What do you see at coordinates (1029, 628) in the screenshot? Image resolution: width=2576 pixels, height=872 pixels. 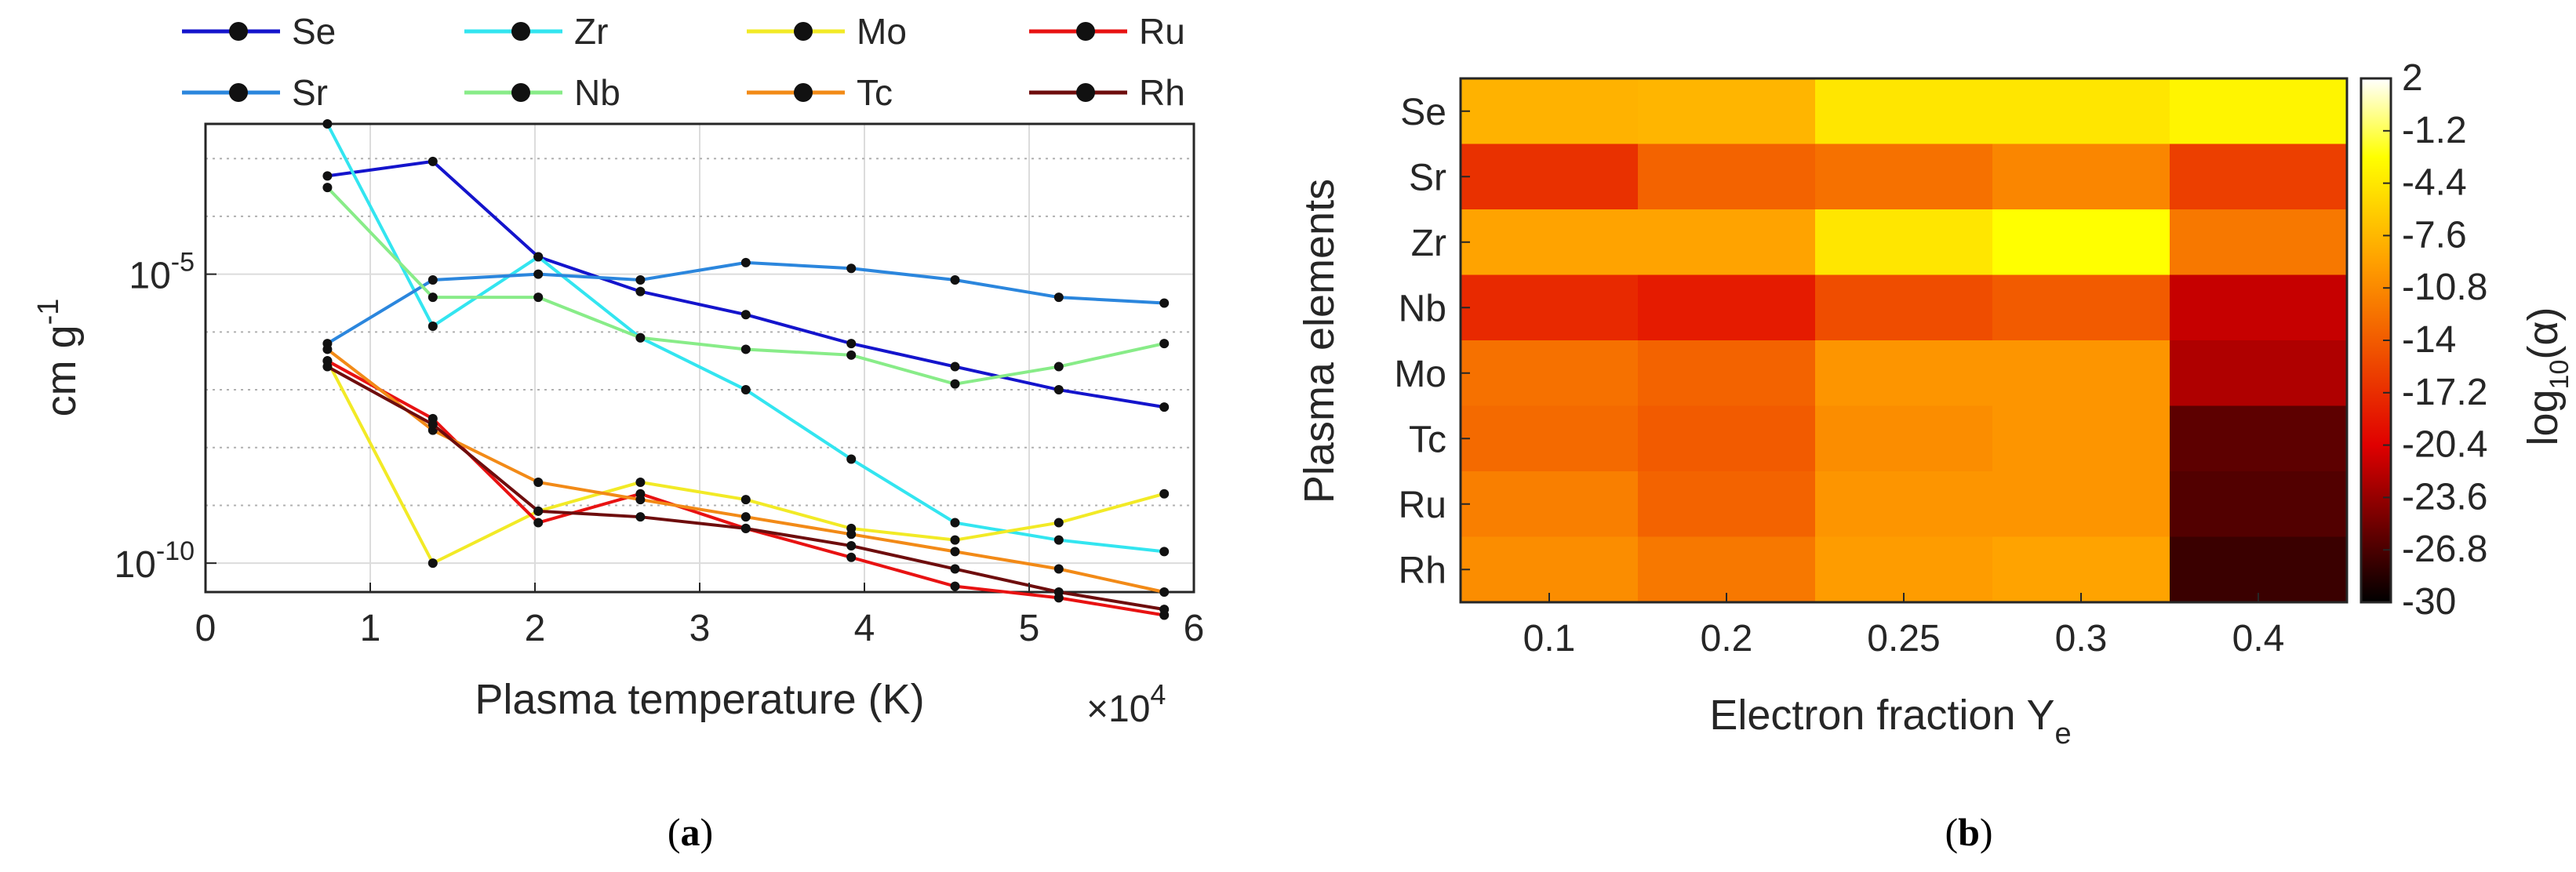 I see `x-tick-label: 5` at bounding box center [1029, 628].